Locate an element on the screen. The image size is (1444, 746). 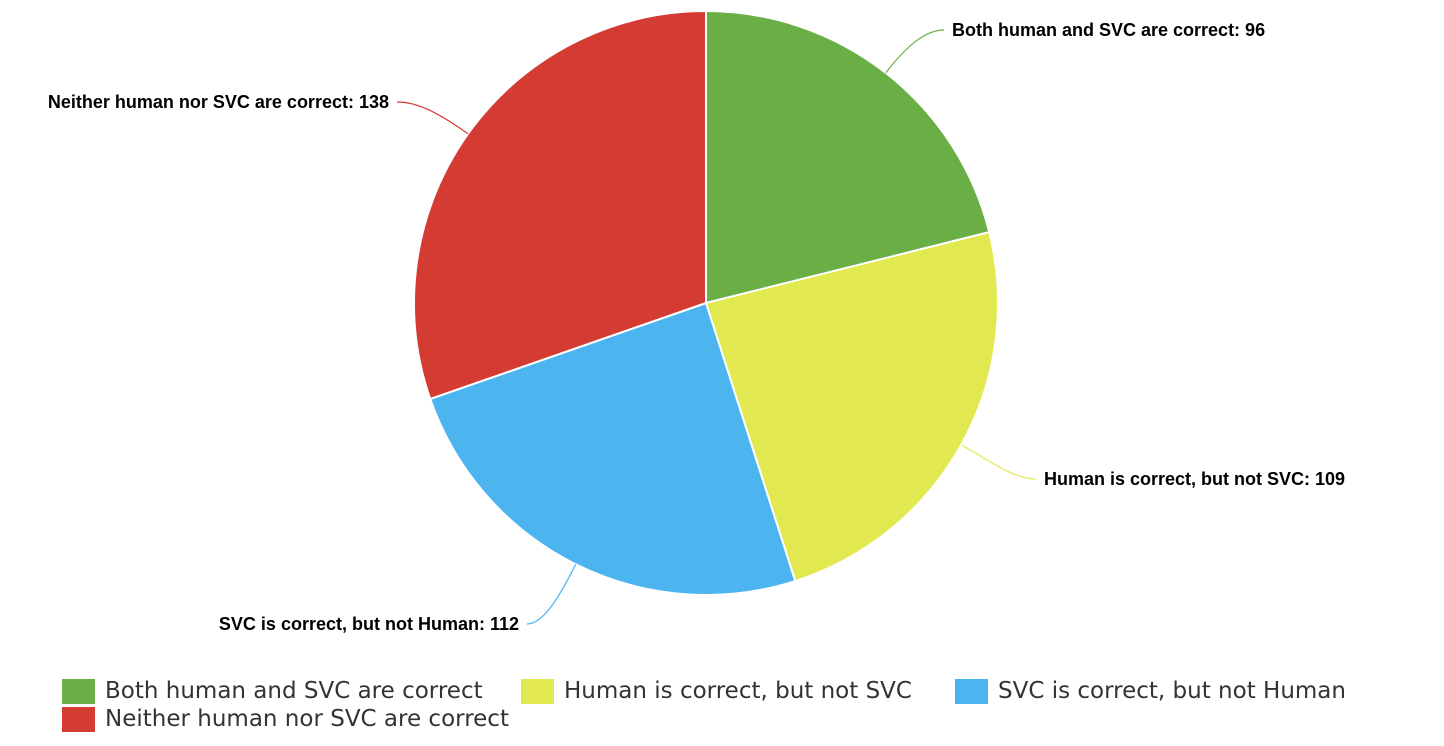
data-label: Both human and SVC are correct: 96 is located at coordinates (1108, 30).